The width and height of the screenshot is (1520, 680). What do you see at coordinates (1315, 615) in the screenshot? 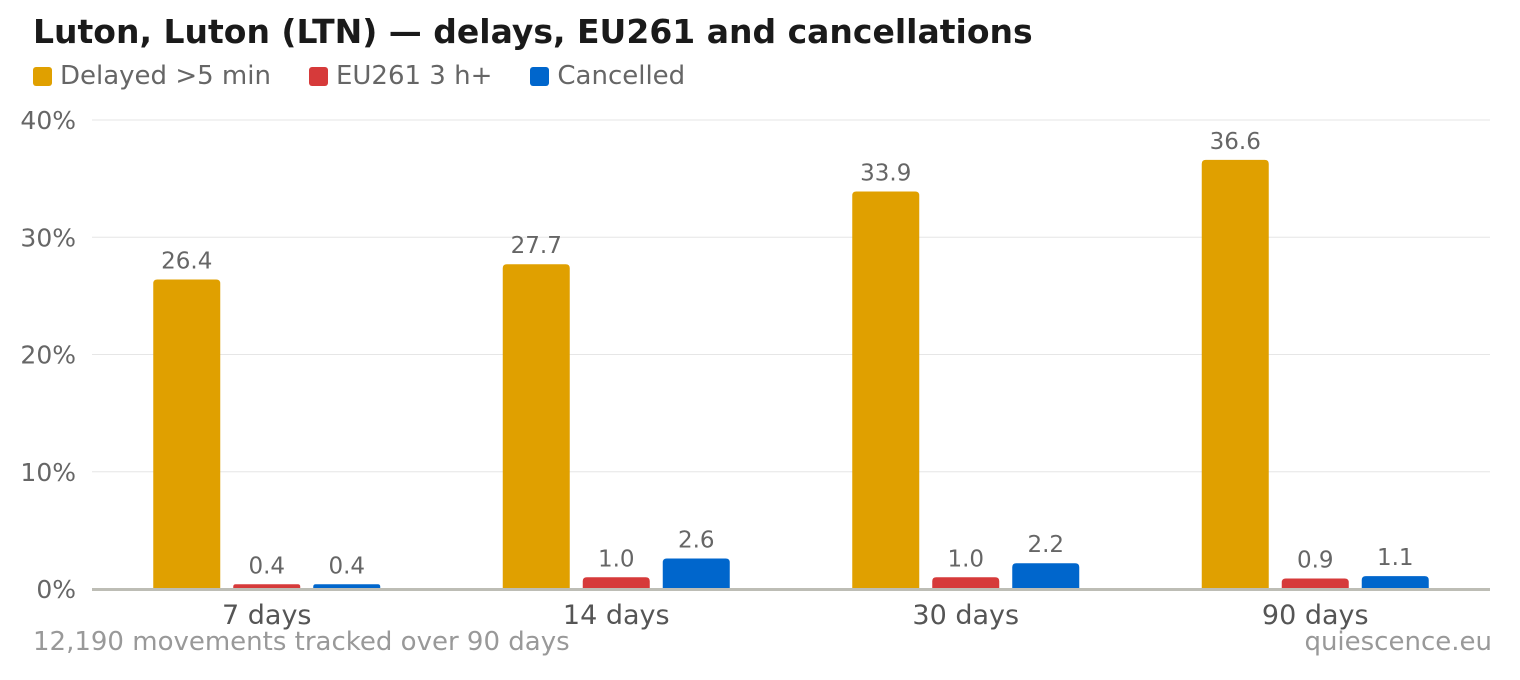
I see `x-tick-label: 90 days` at bounding box center [1315, 615].